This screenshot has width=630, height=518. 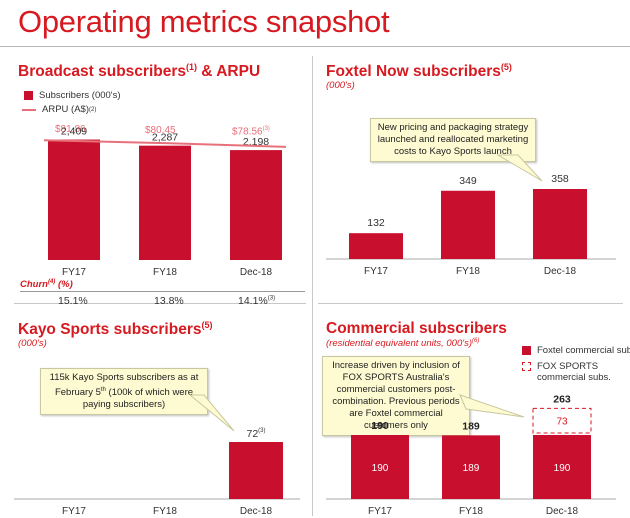 What do you see at coordinates (169, 301) in the screenshot?
I see `churn-fy18: 13.8%` at bounding box center [169, 301].